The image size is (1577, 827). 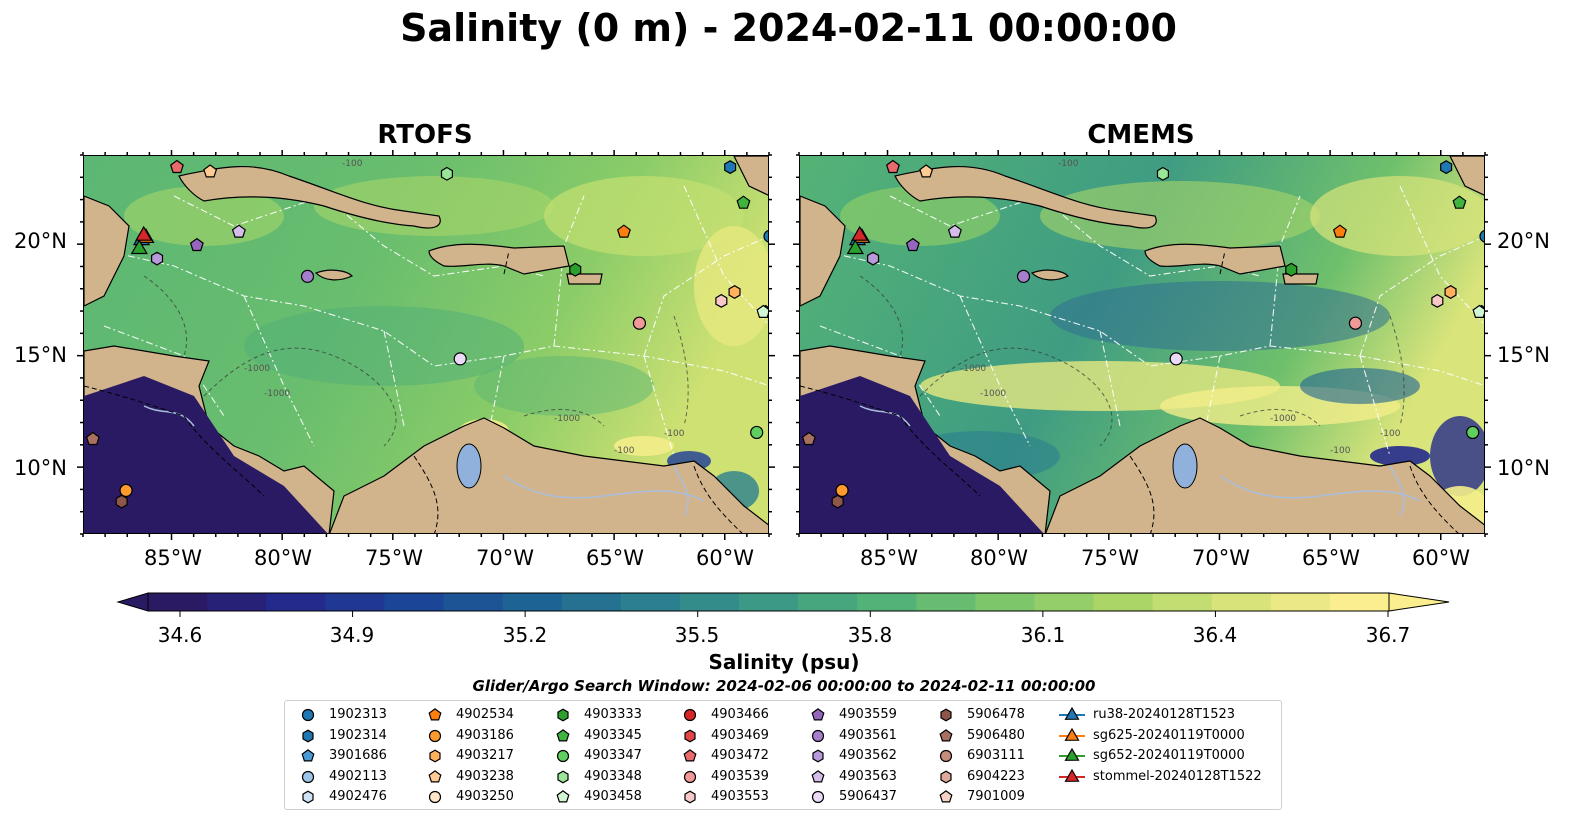 I want to click on legend-label: 4903563, so click(x=868, y=776).